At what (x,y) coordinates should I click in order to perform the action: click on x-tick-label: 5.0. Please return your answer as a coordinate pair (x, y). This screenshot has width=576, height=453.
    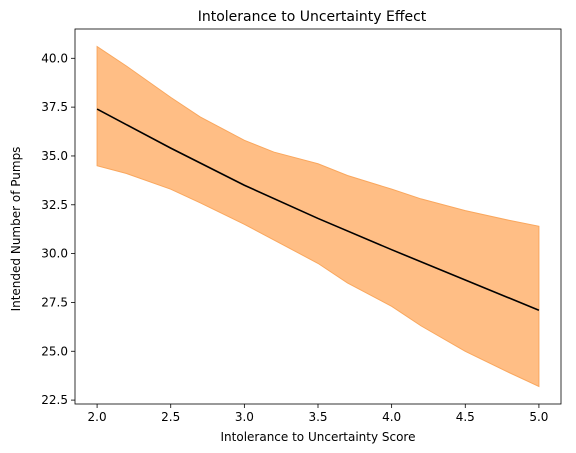
    Looking at the image, I should click on (538, 417).